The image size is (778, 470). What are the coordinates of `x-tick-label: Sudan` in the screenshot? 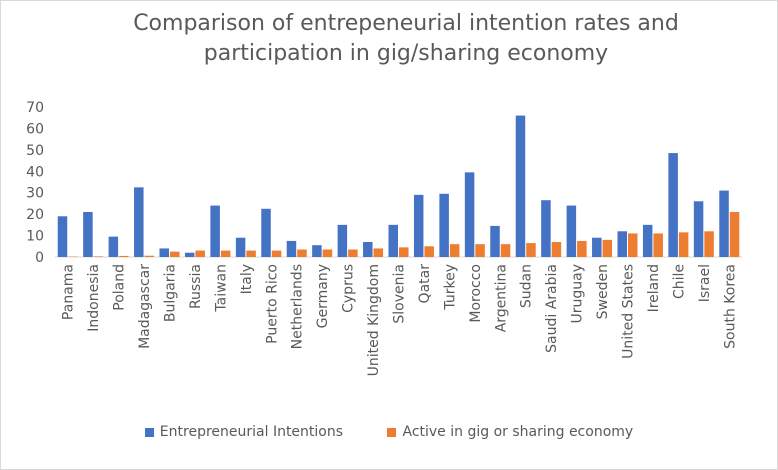 It's located at (527, 286).